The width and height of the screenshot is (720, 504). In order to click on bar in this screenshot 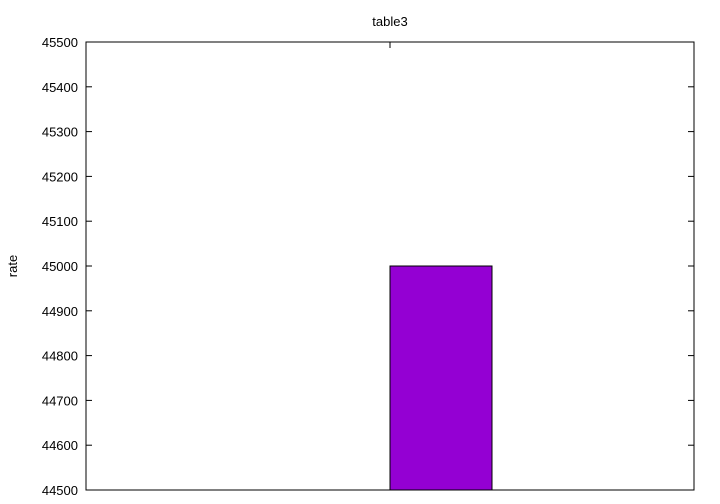, I will do `click(441, 378)`.